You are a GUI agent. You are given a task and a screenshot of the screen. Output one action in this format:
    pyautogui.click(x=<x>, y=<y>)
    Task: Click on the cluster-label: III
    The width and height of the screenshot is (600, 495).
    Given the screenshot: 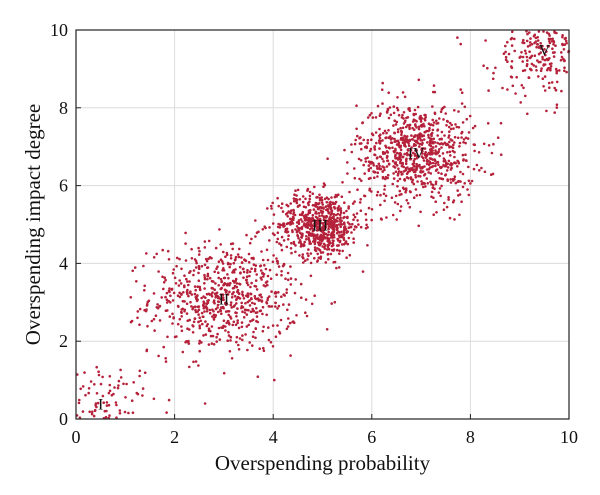 What is the action you would take?
    pyautogui.click(x=320, y=226)
    